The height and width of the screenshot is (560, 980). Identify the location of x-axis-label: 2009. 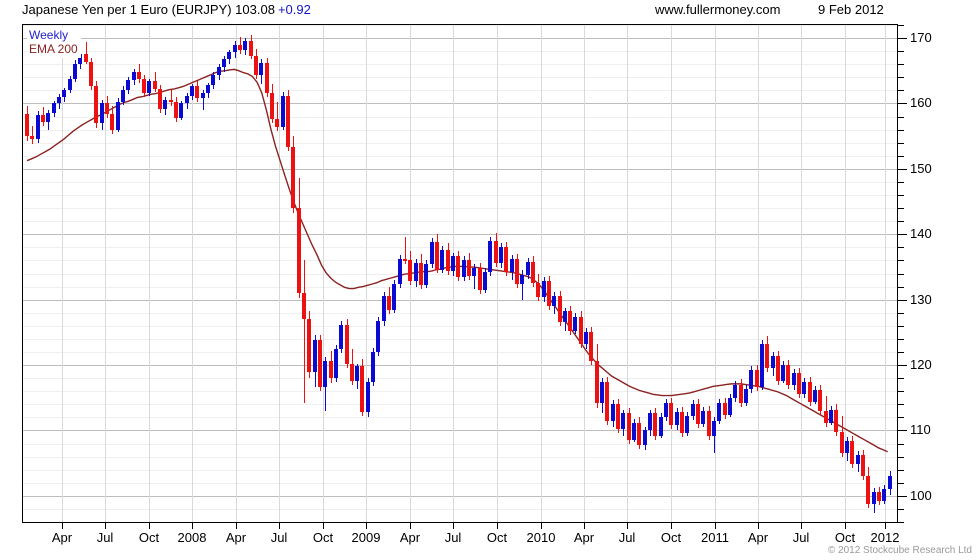
(366, 537).